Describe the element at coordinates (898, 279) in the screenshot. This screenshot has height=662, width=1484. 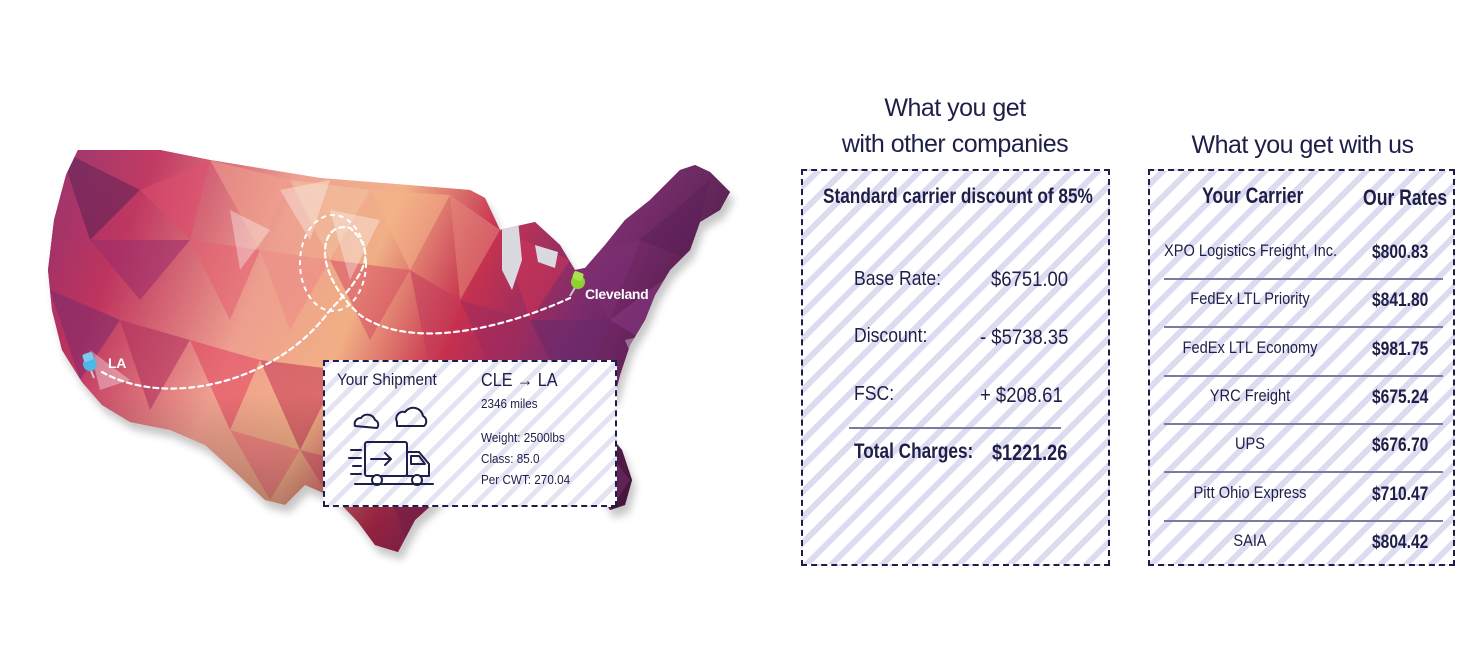
I see `base-rate-label: Base Rate:` at that location.